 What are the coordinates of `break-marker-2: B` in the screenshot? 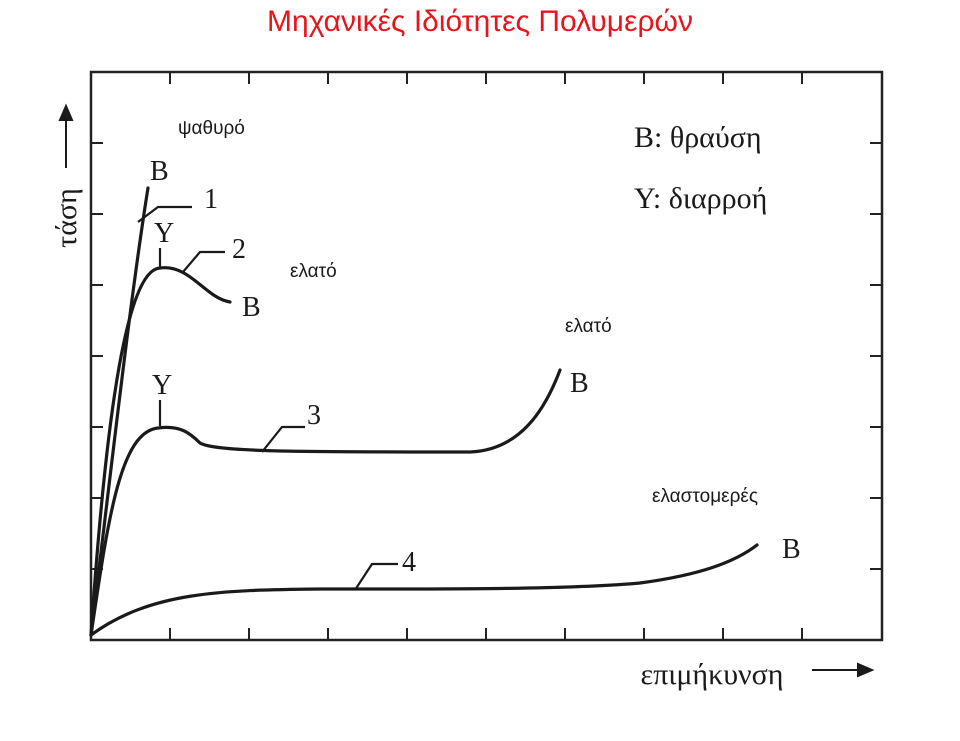 It's located at (251, 307).